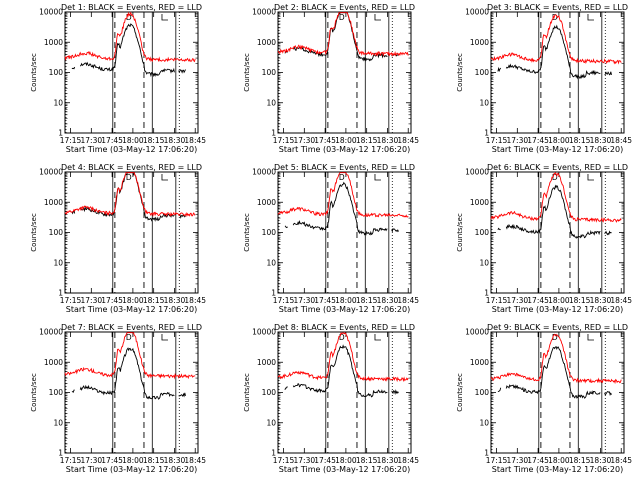 Image resolution: width=640 pixels, height=480 pixels. What do you see at coordinates (344, 167) in the screenshot?
I see `chart-title: Det 5: BLACK = Events, RED = LLD` at bounding box center [344, 167].